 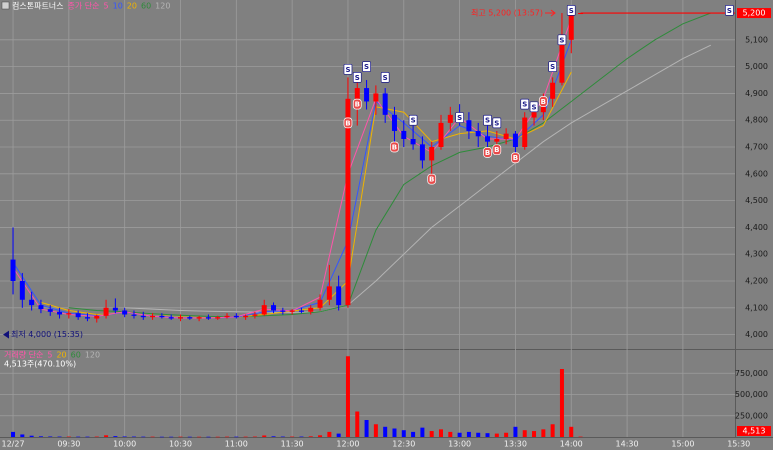 I want to click on legend-item: 20, so click(x=132, y=6).